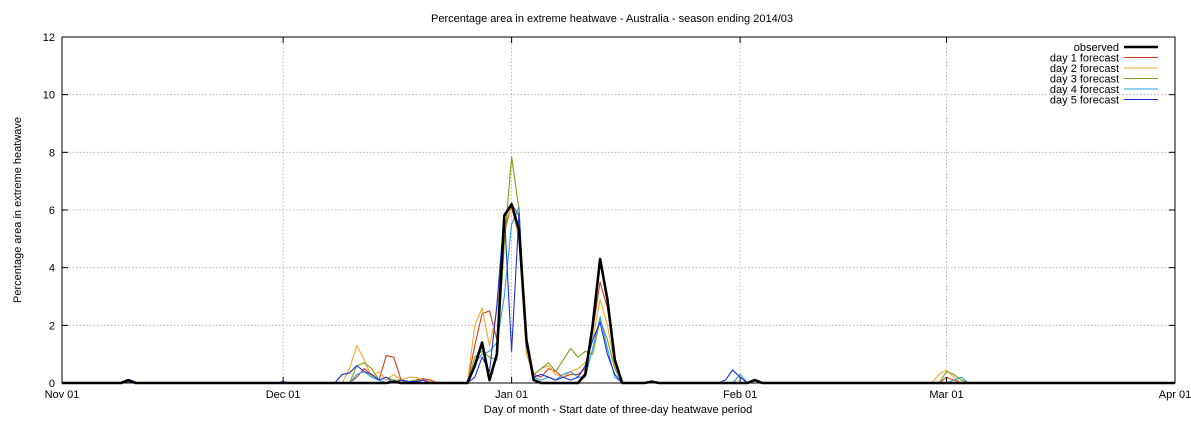 The width and height of the screenshot is (1191, 421). Describe the element at coordinates (283, 395) in the screenshot. I see `x-tick-label: Dec 01` at that location.